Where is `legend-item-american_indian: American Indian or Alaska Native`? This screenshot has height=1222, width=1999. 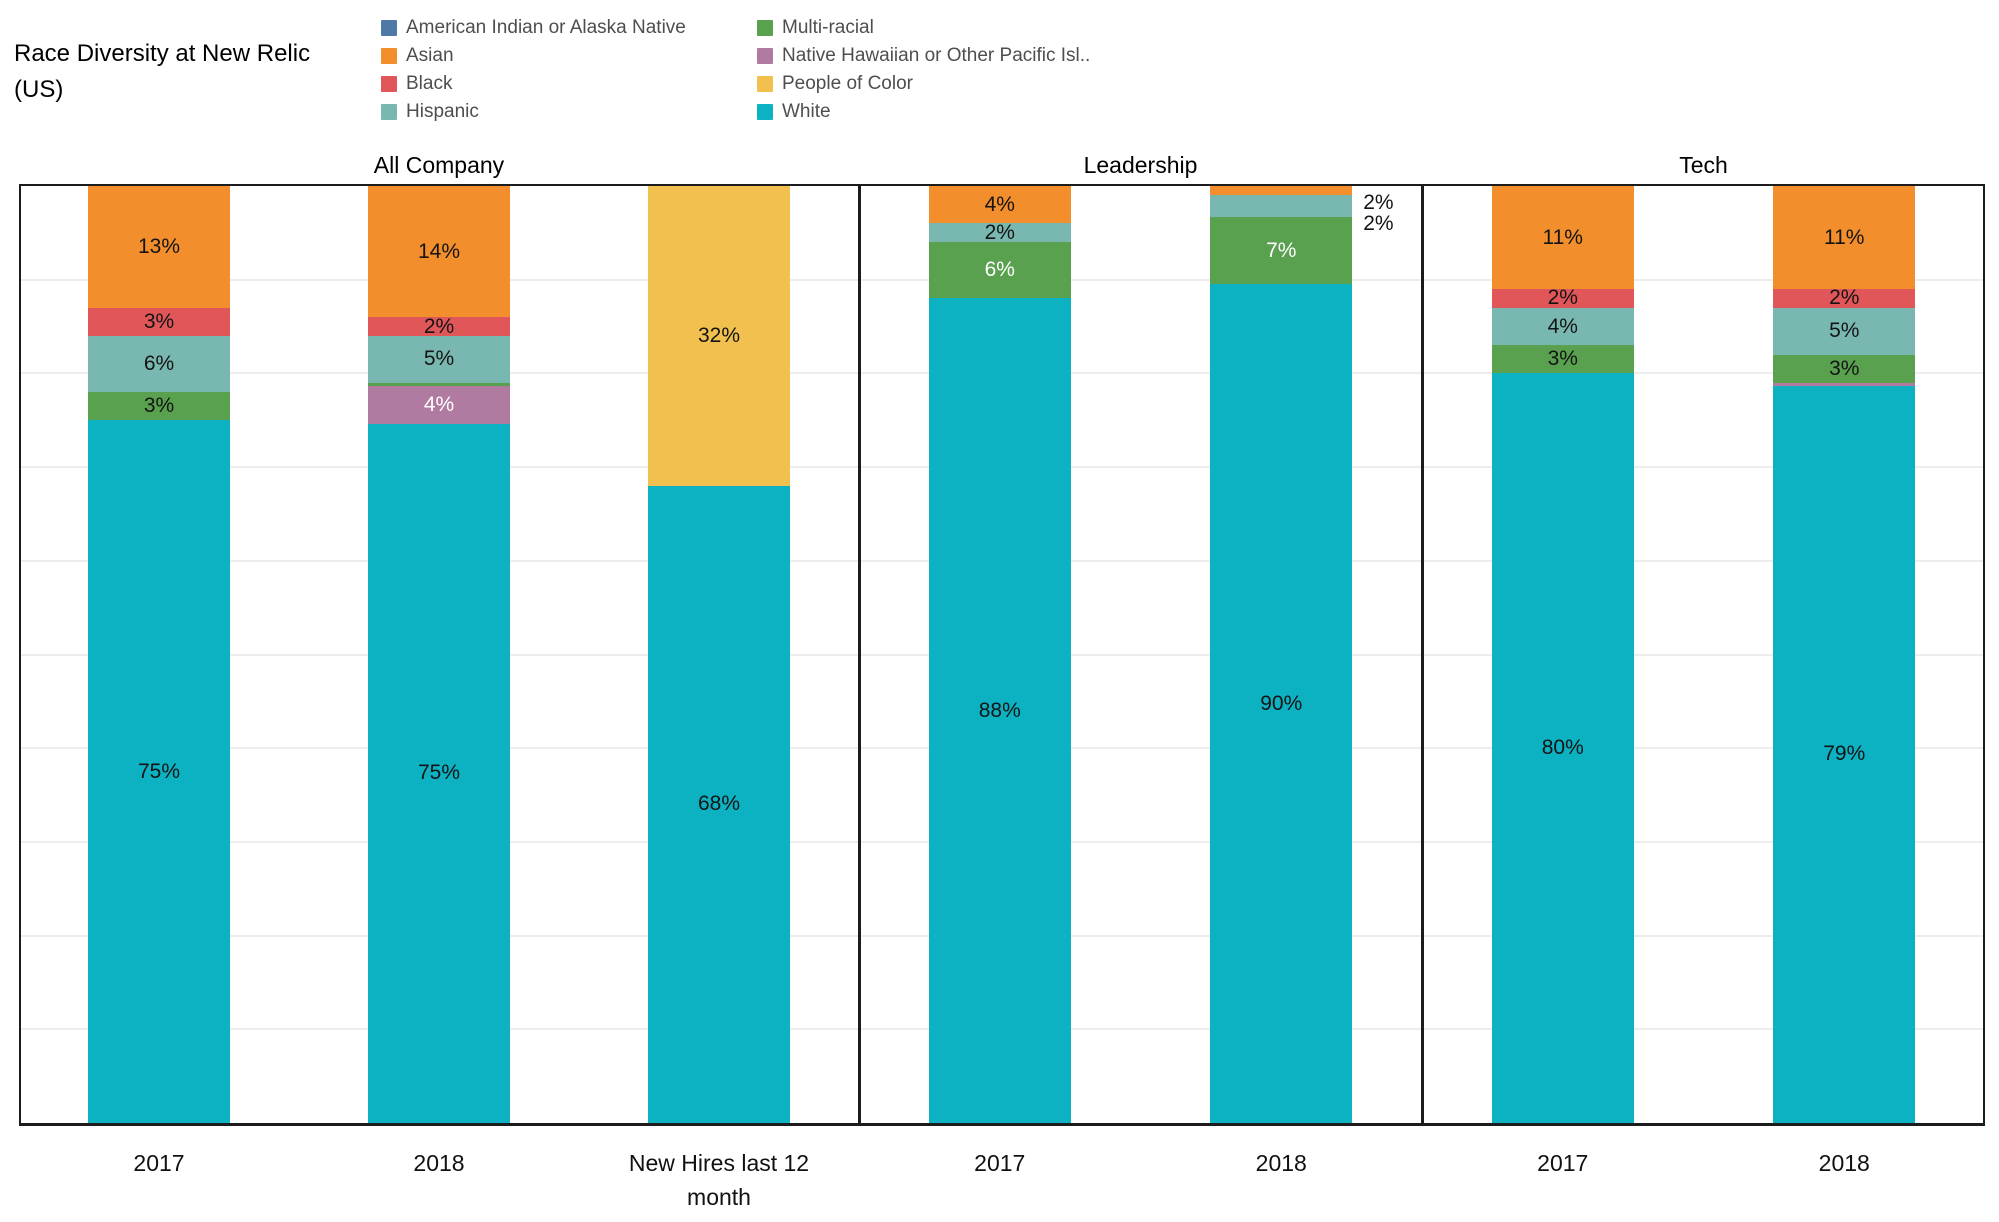 legend-item-american_indian: American Indian or Alaska Native is located at coordinates (533, 28).